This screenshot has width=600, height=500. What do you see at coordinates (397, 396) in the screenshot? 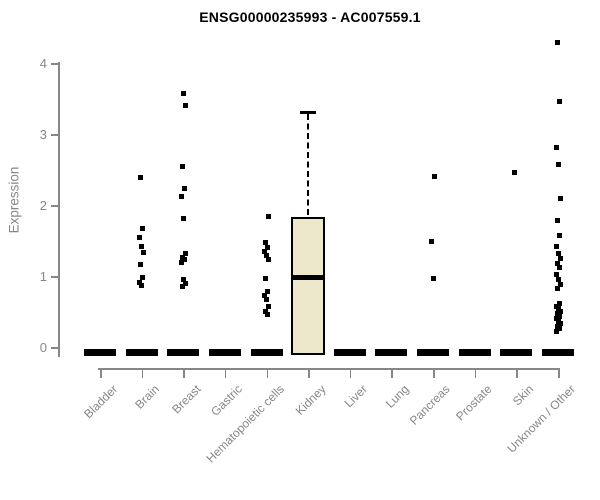
I see `category-label: Lung` at bounding box center [397, 396].